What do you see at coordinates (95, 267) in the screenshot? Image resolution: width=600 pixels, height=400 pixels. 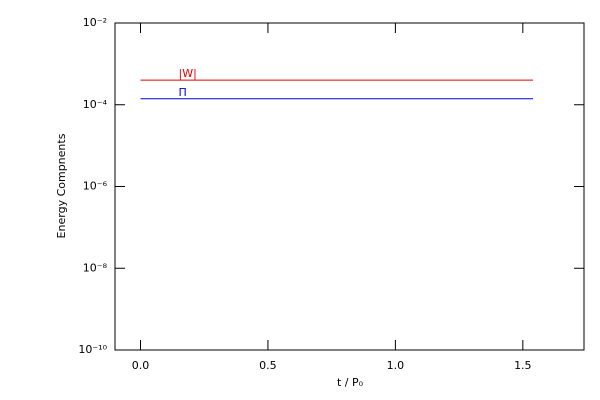 I see `y-tick-label: 10⁻⁸` at bounding box center [95, 267].